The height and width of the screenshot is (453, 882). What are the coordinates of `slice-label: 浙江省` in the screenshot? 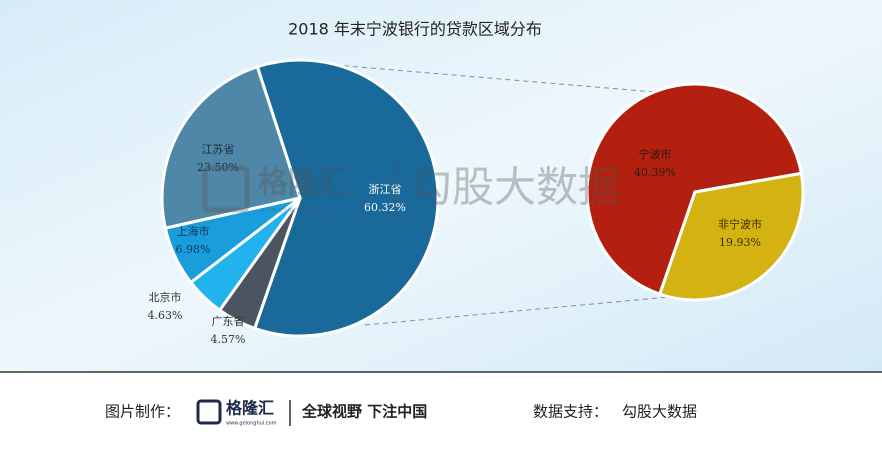 It's located at (385, 189).